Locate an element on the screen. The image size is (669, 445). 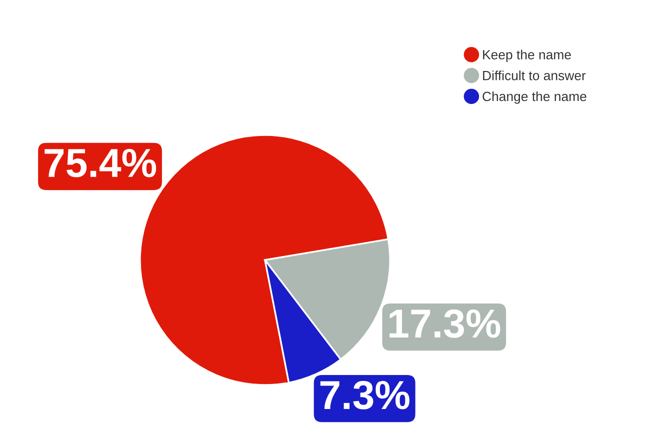
data-label: 75.4% is located at coordinates (100, 163).